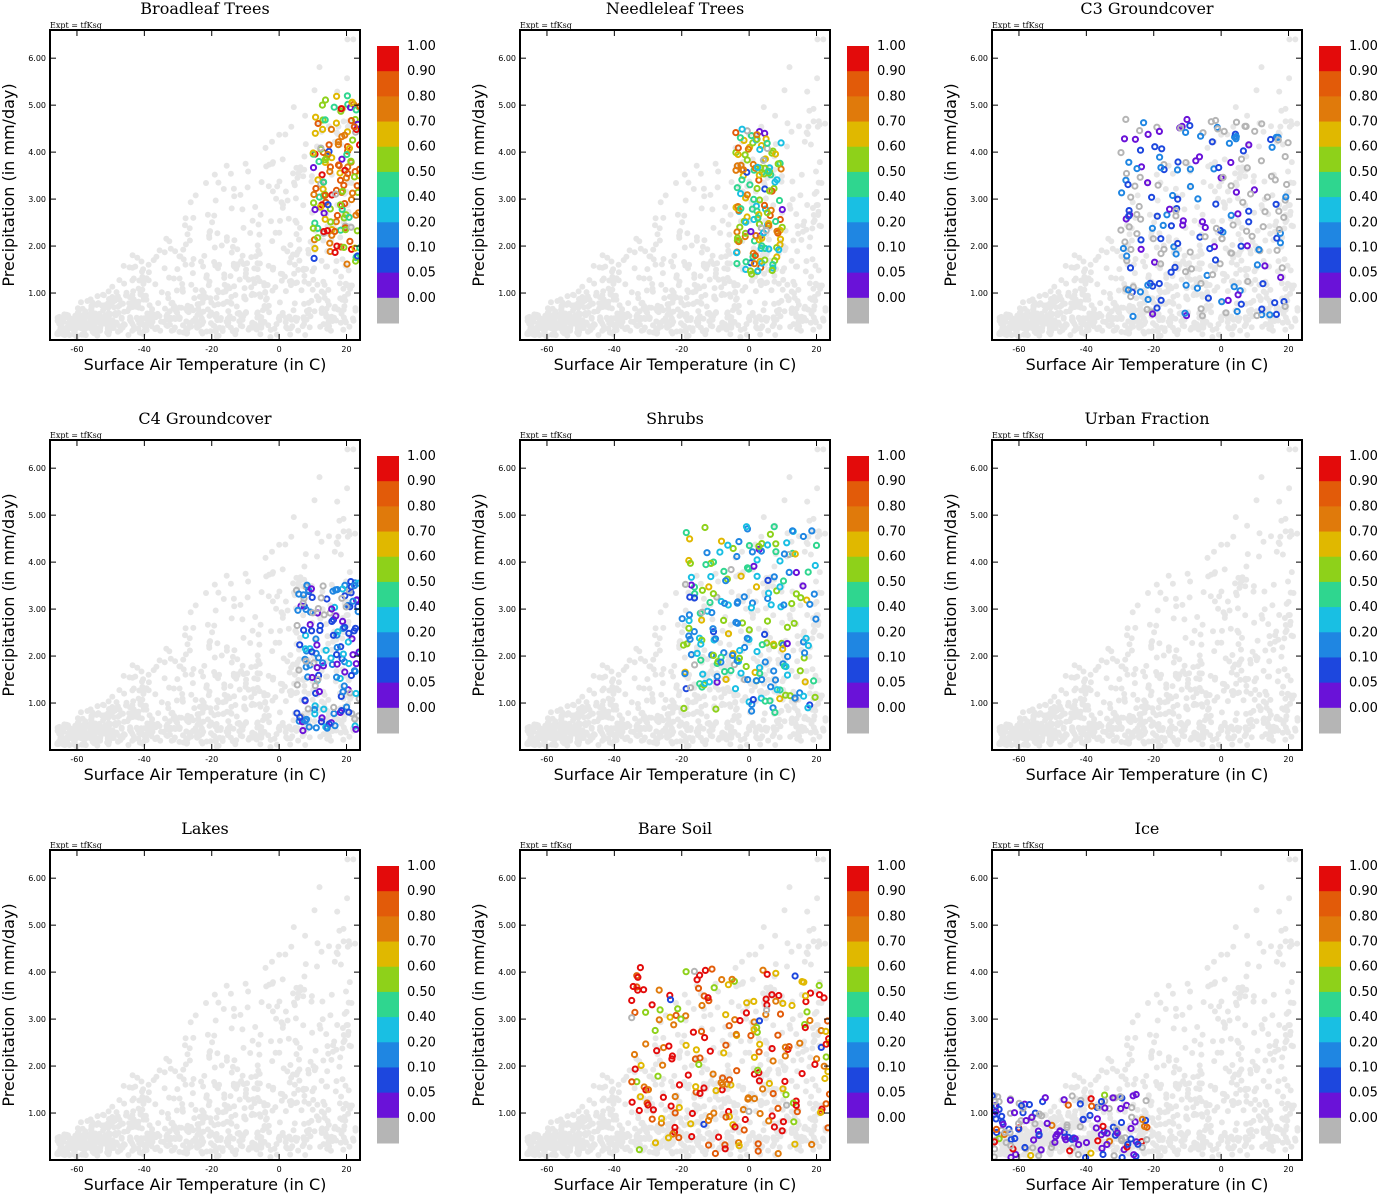  What do you see at coordinates (421, 532) in the screenshot?
I see `colorbar-label: 0.70` at bounding box center [421, 532].